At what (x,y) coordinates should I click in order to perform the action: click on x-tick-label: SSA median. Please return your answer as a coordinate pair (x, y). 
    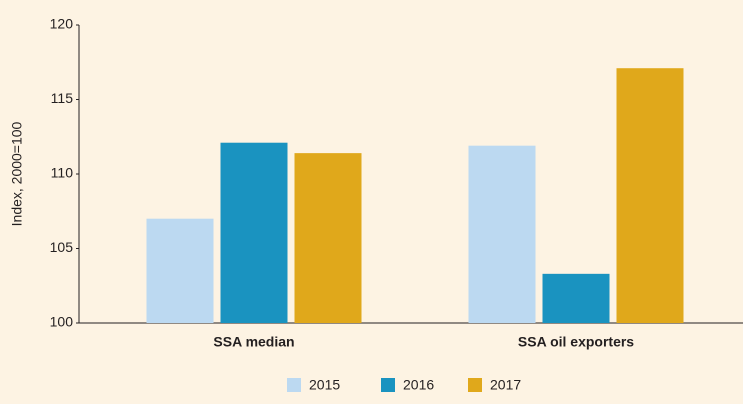
    Looking at the image, I should click on (253, 342).